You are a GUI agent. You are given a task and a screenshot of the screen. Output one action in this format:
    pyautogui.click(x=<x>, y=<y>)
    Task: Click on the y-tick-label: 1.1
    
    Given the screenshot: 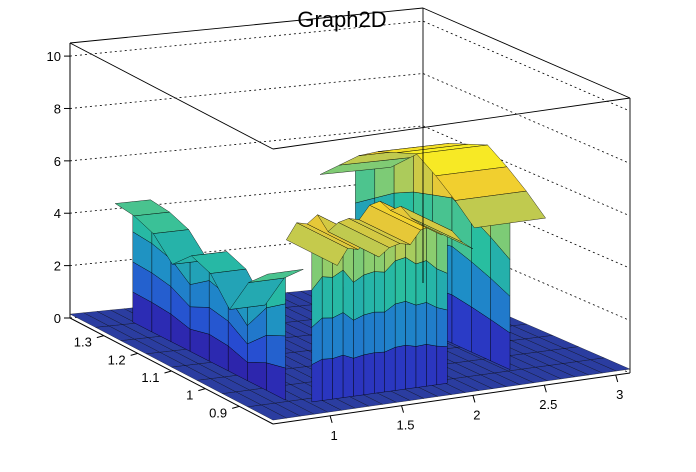 What is the action you would take?
    pyautogui.click(x=150, y=377)
    